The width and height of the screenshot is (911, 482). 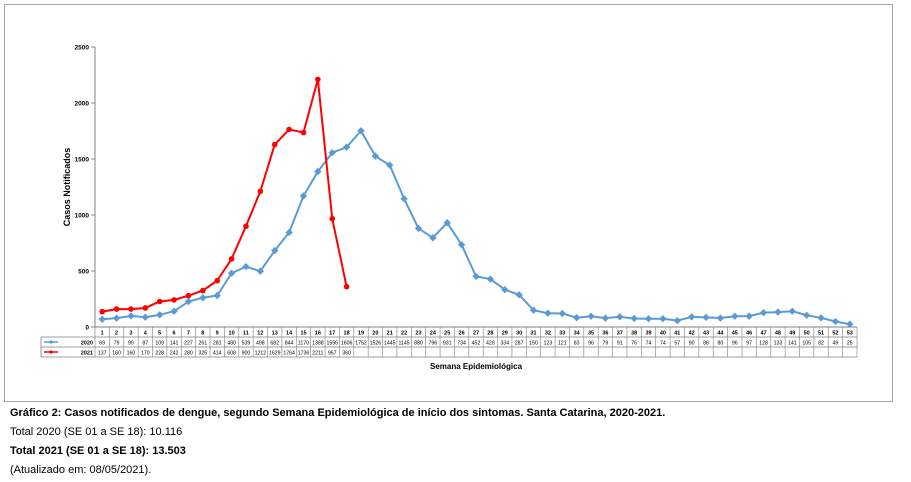 What do you see at coordinates (318, 344) in the screenshot?
I see `table-value: 1388` at bounding box center [318, 344].